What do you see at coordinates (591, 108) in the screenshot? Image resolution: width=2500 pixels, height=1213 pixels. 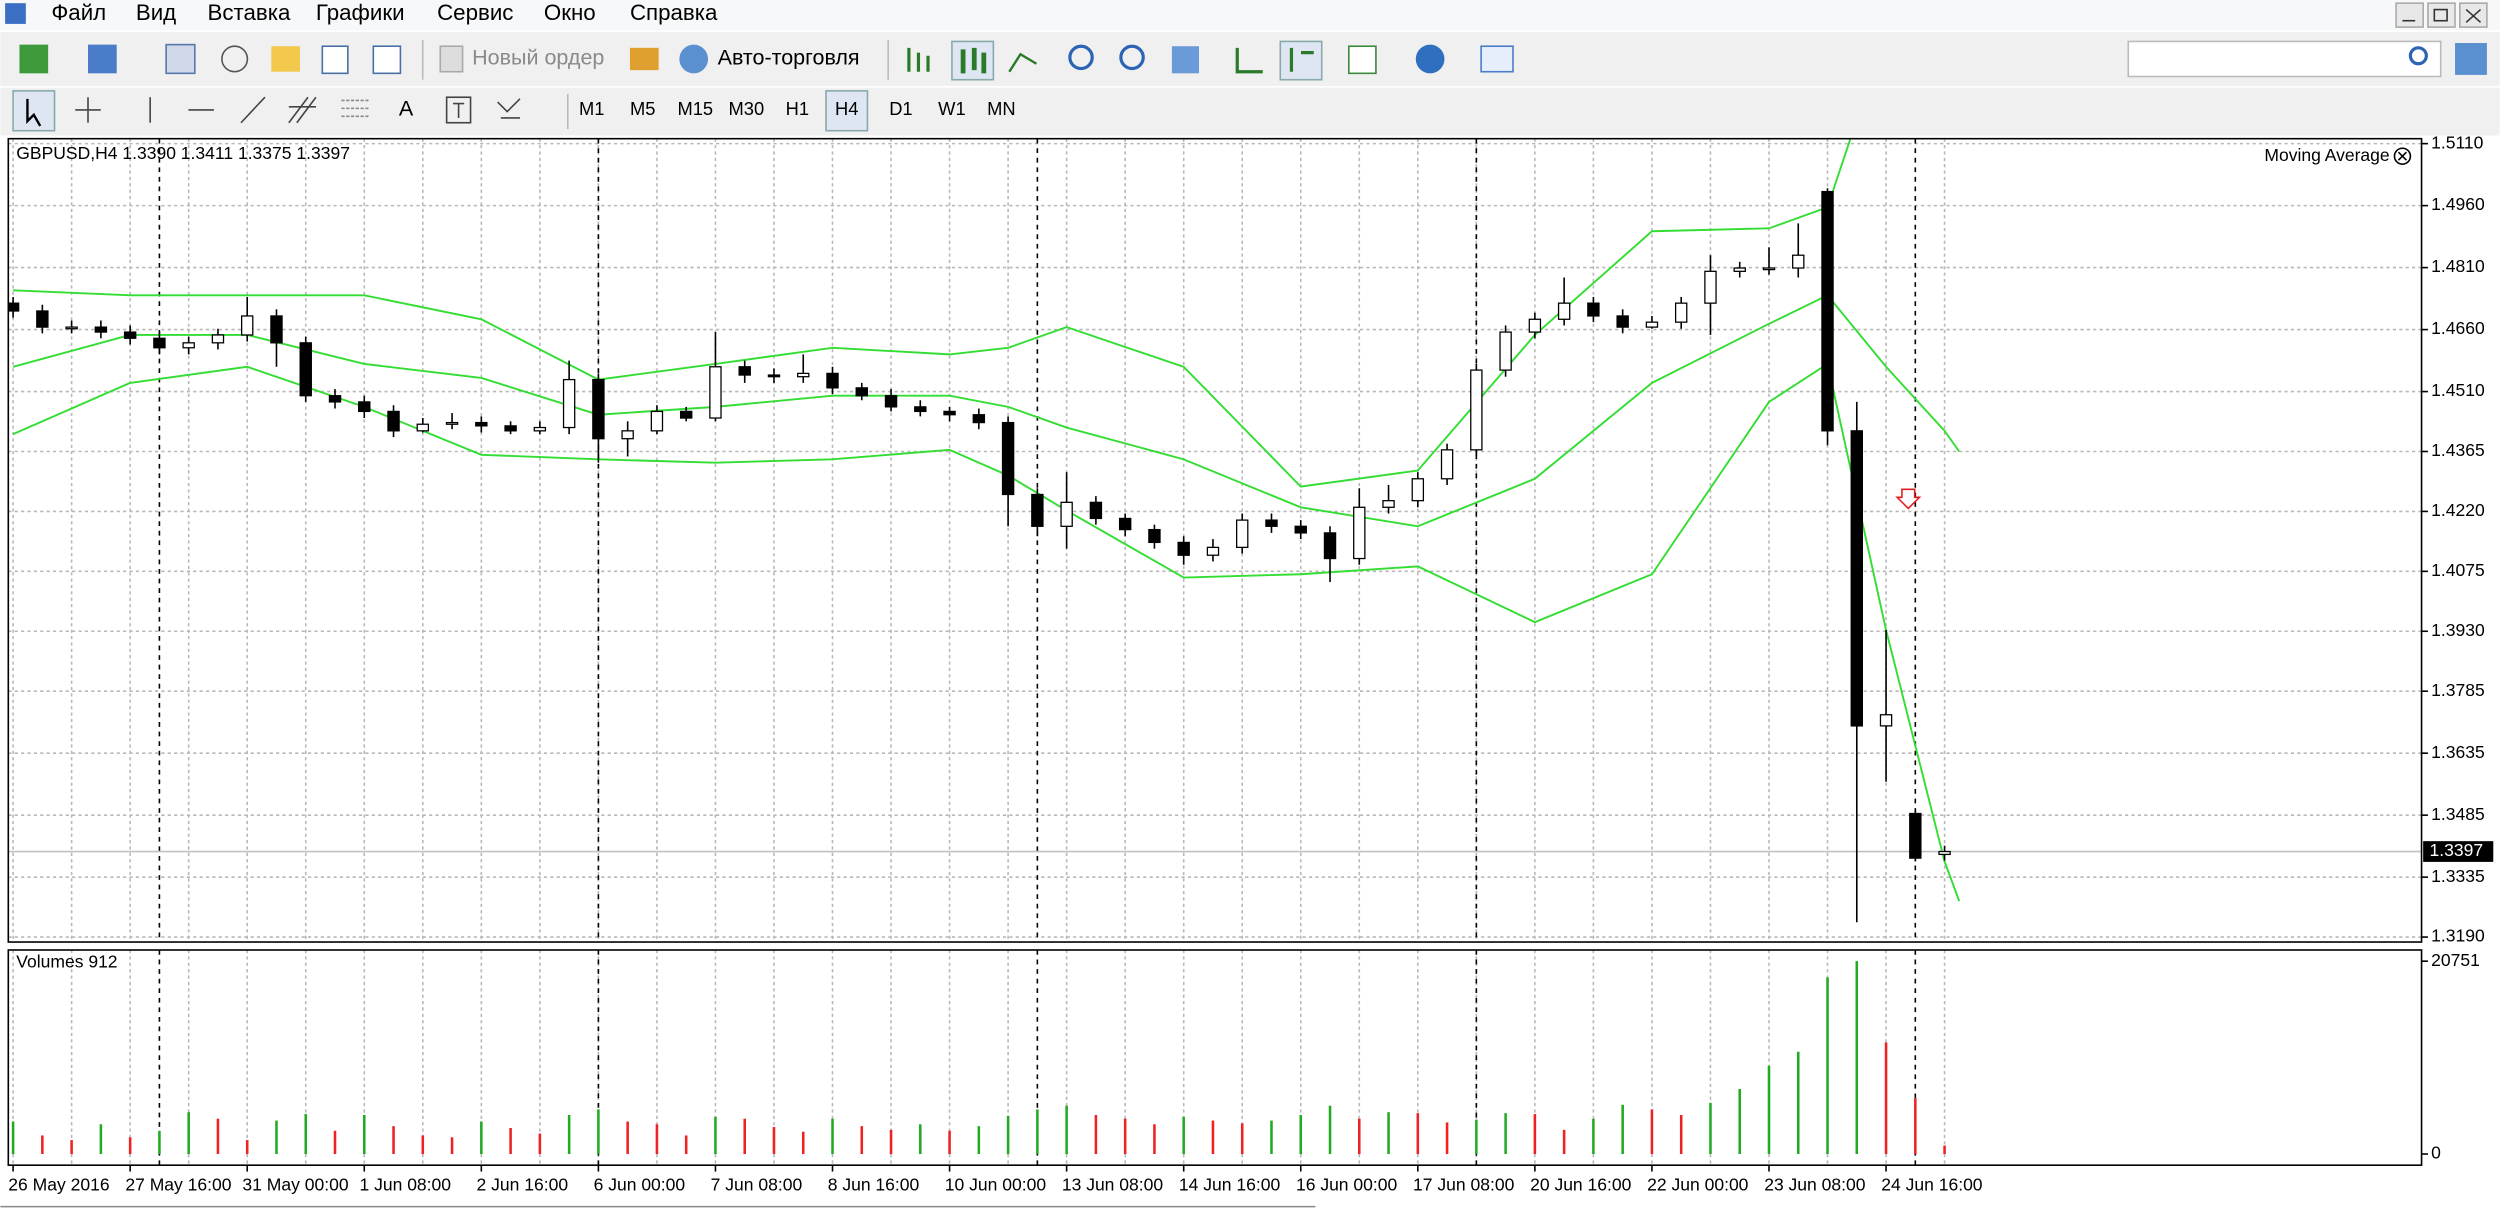 I see `timeframe-button: M1` at bounding box center [591, 108].